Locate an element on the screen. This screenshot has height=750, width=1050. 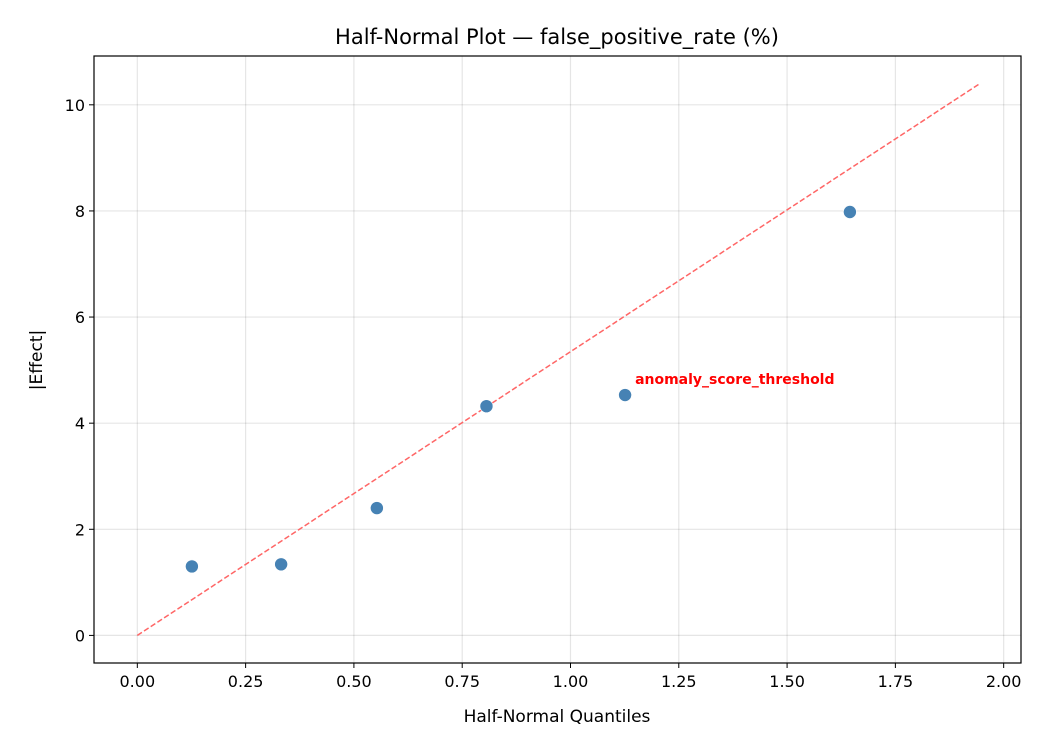
x-tick-label: 1.50 is located at coordinates (787, 681).